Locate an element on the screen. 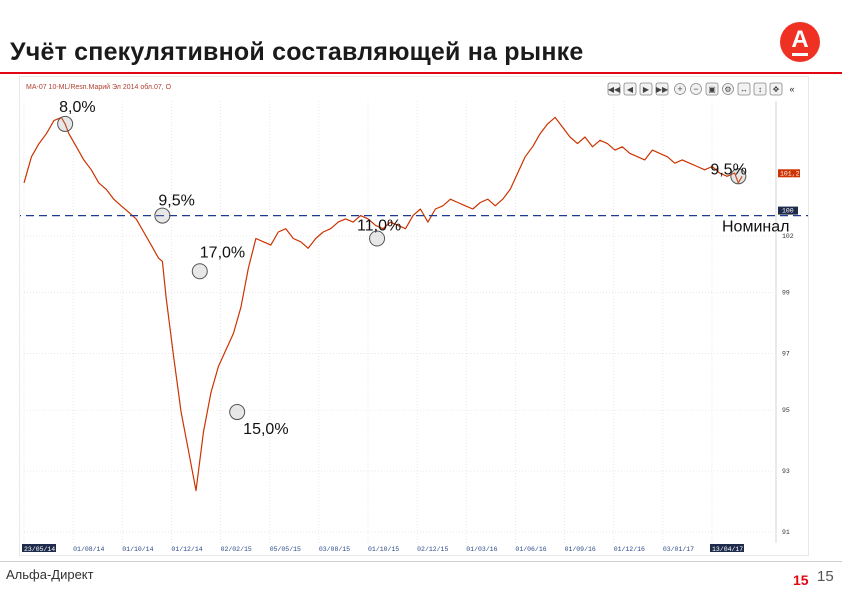 This screenshot has width=842, height=596. chart-toolbar: ◀◀ ◀ ▶ ▶▶ + − is located at coordinates (701, 89).